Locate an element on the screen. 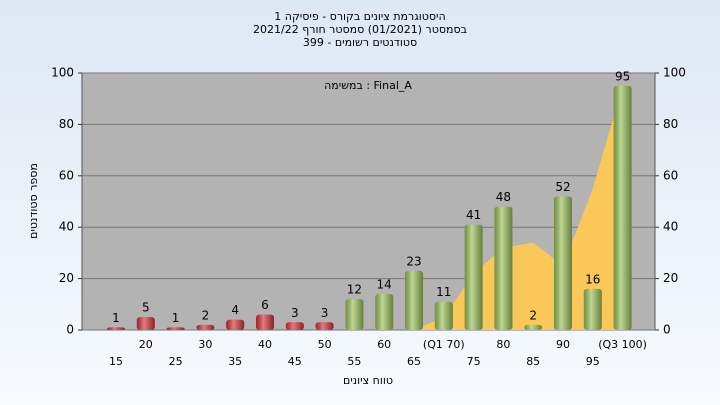 This screenshot has height=405, width=720. x-tick-label: 55 is located at coordinates (354, 361).